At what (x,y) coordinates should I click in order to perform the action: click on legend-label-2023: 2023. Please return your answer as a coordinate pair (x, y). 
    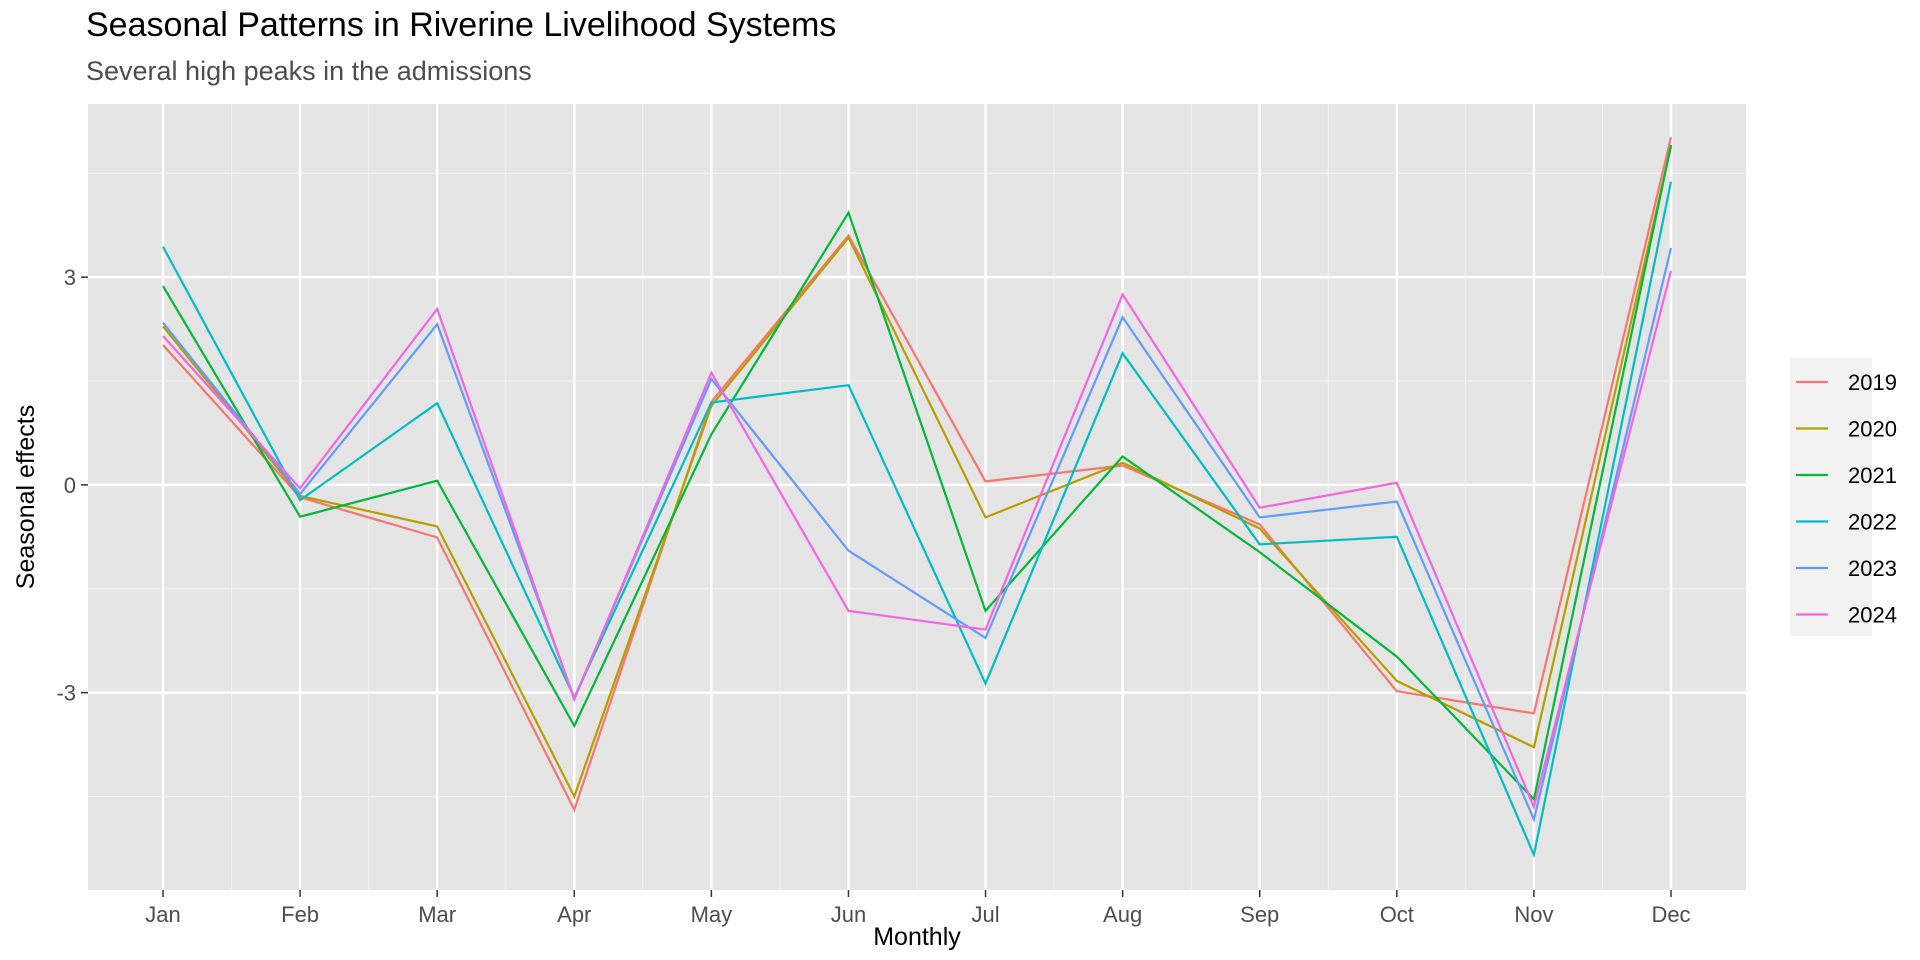
    Looking at the image, I should click on (1872, 568).